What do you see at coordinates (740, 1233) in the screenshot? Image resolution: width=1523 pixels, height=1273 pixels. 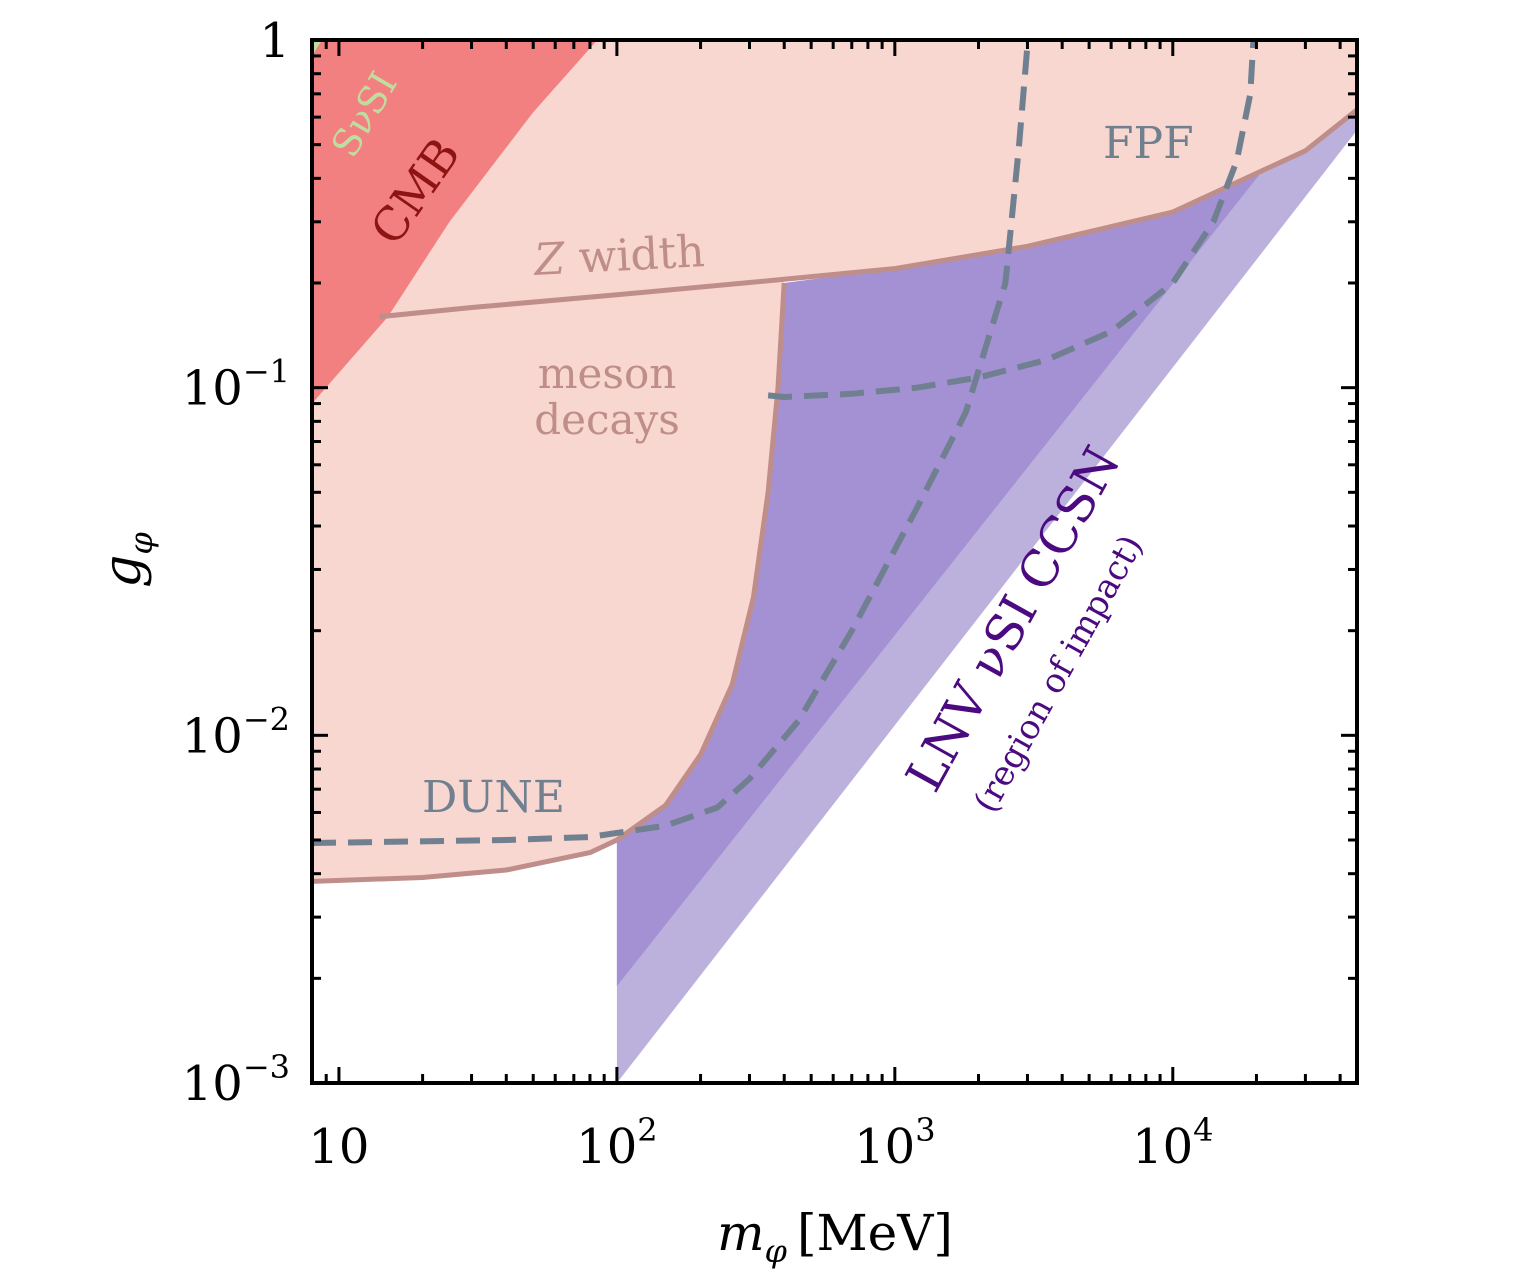 I see `x-axis-label-var: m` at bounding box center [740, 1233].